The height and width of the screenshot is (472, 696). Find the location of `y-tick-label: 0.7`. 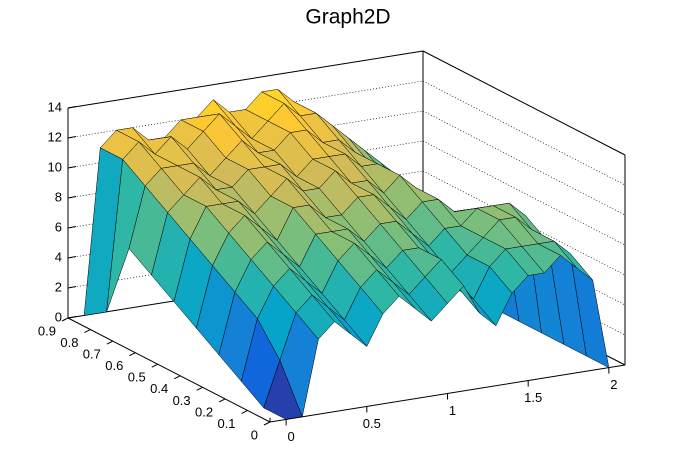

y-tick-label: 0.7 is located at coordinates (92, 354).